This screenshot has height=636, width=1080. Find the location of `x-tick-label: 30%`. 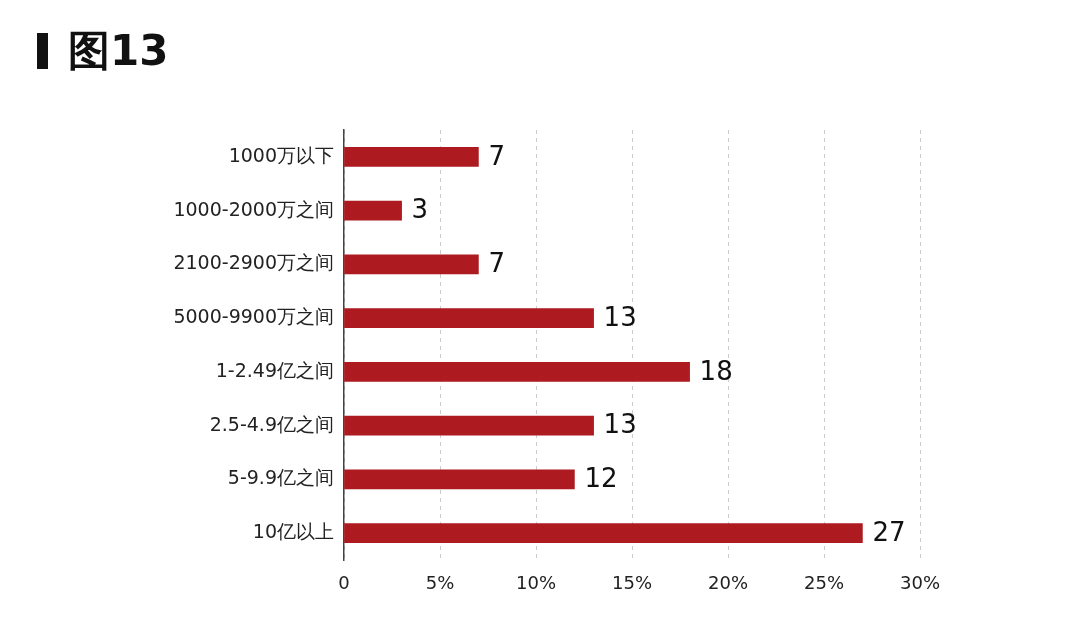

x-tick-label: 30% is located at coordinates (920, 583).